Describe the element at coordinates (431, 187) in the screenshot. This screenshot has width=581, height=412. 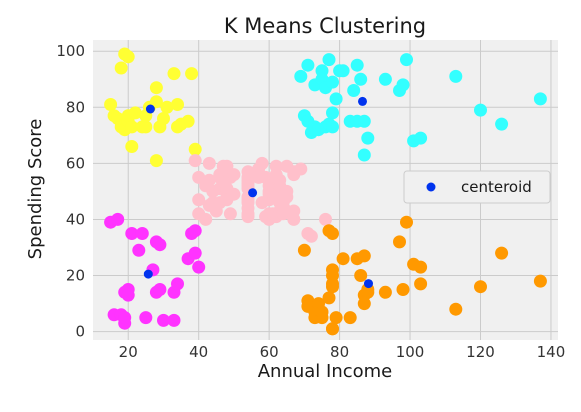
I see `legend-centroid-marker` at that location.